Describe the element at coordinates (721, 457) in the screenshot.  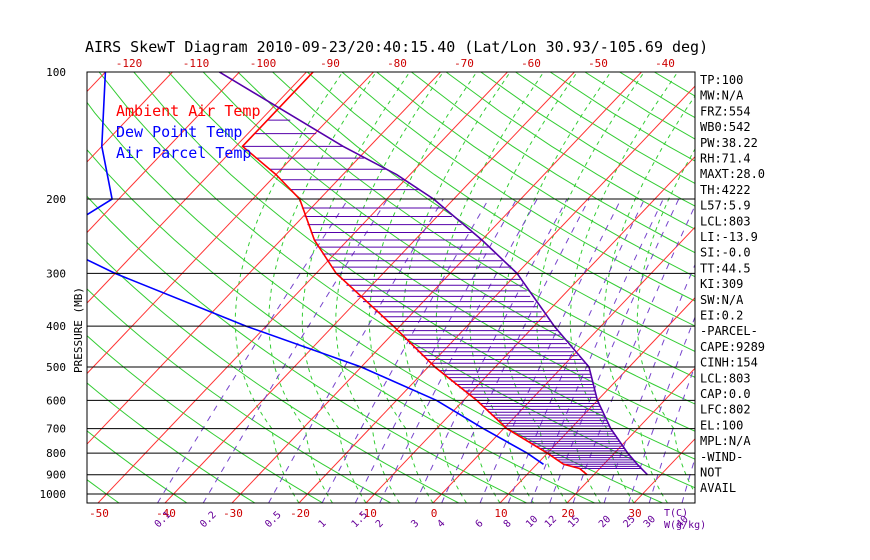
I see `stat-entry: -WIND-` at that location.